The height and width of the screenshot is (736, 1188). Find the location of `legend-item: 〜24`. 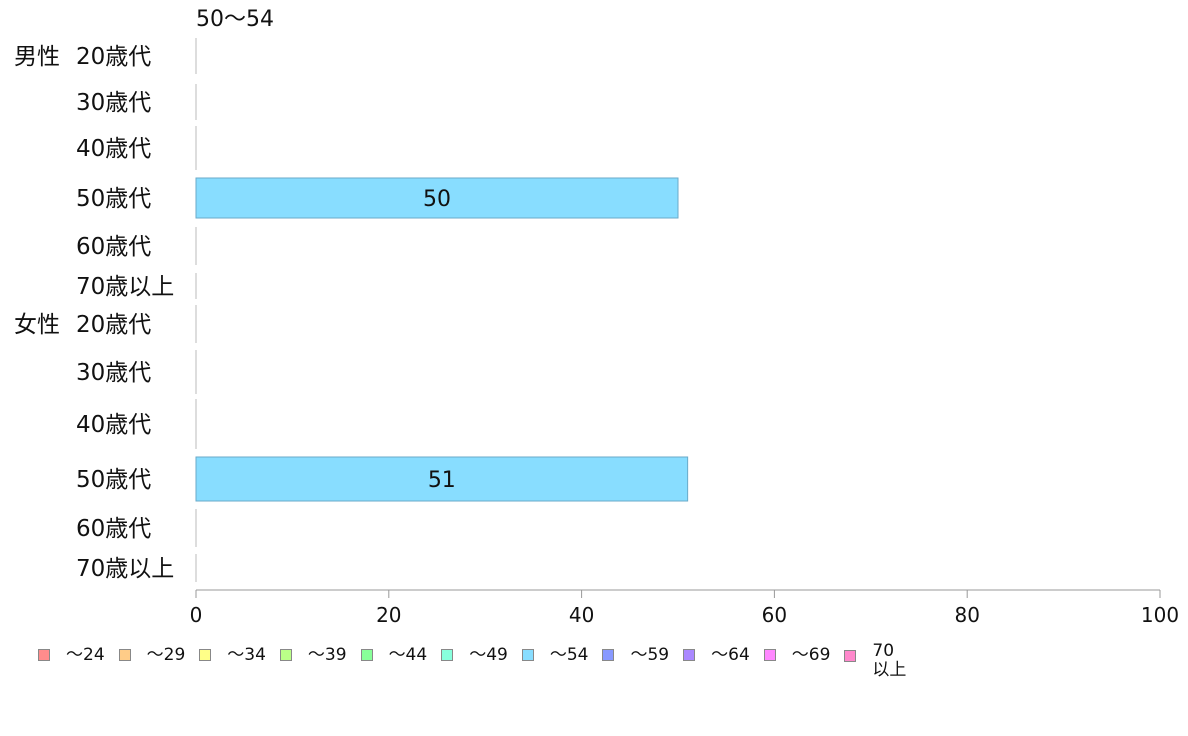

legend-item: 〜24 is located at coordinates (71, 655).